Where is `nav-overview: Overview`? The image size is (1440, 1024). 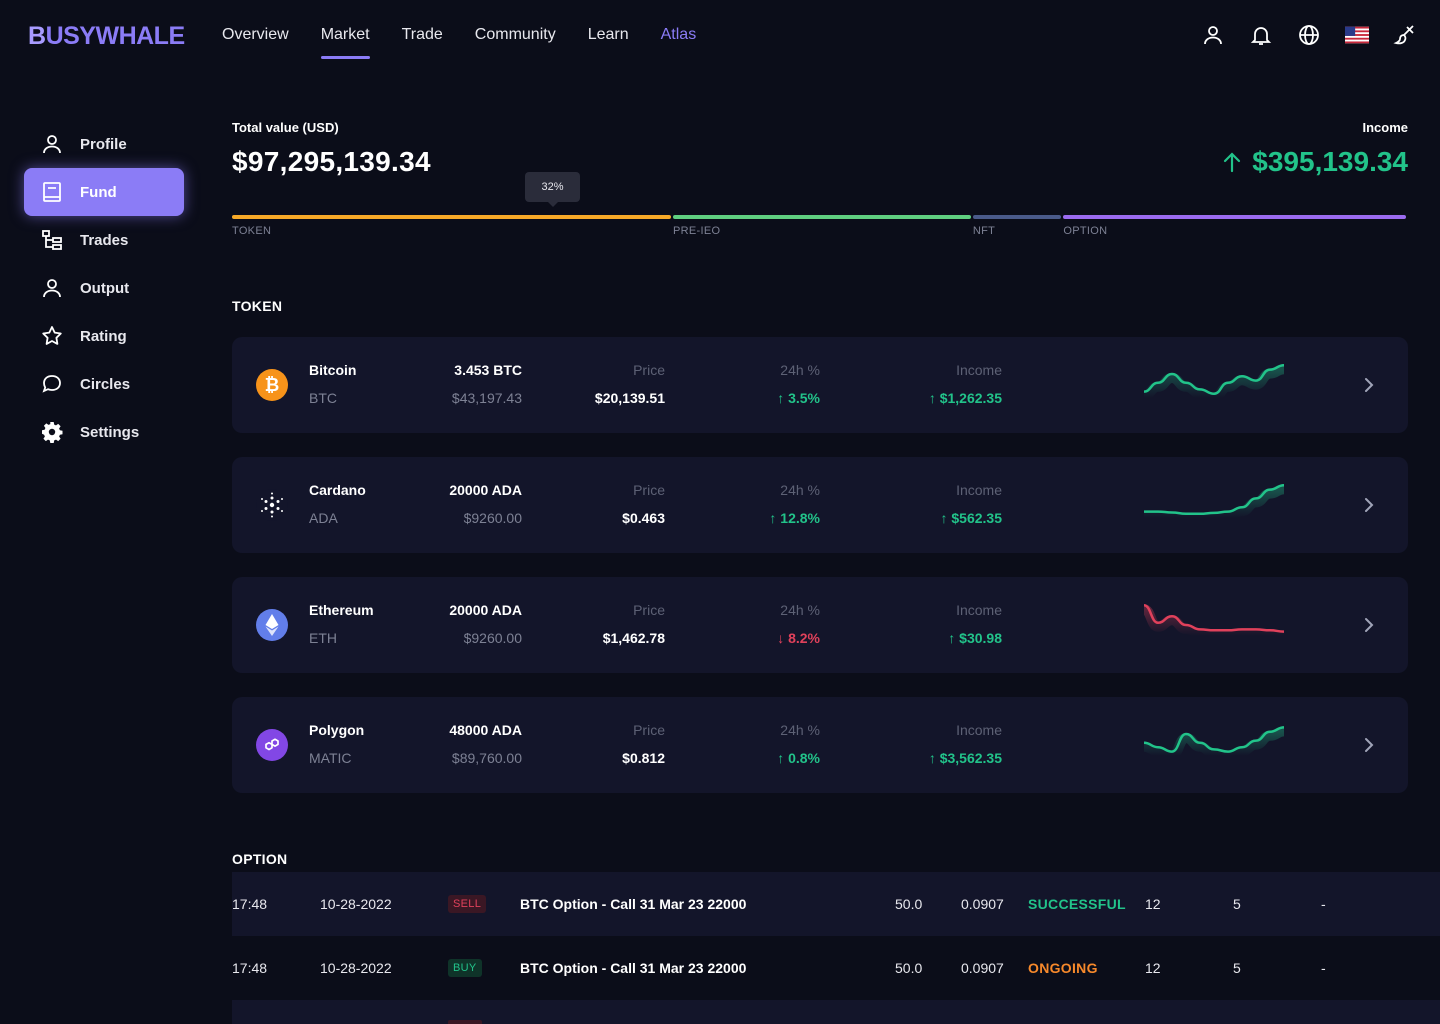
nav-overview: Overview is located at coordinates (255, 34).